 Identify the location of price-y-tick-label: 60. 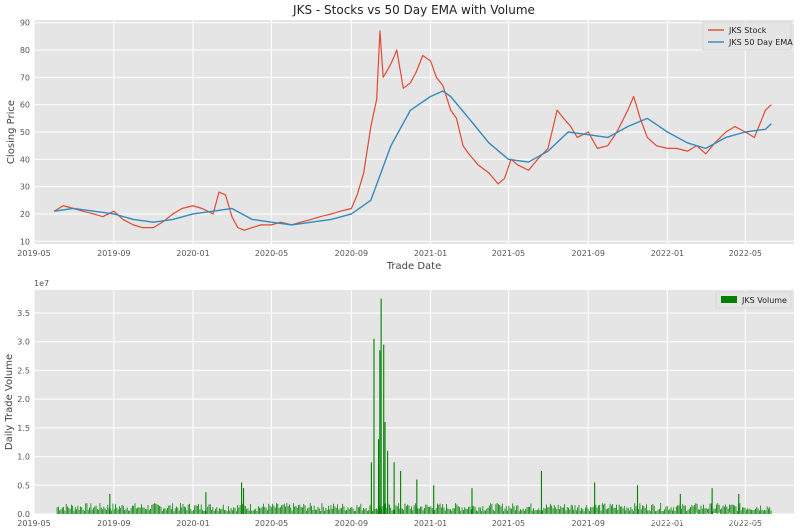
(25, 105).